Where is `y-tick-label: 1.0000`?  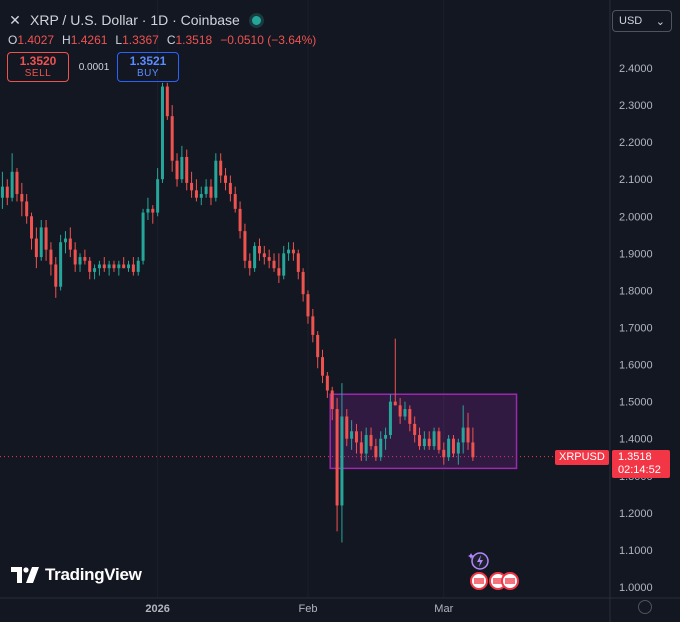 y-tick-label: 1.0000 is located at coordinates (636, 588).